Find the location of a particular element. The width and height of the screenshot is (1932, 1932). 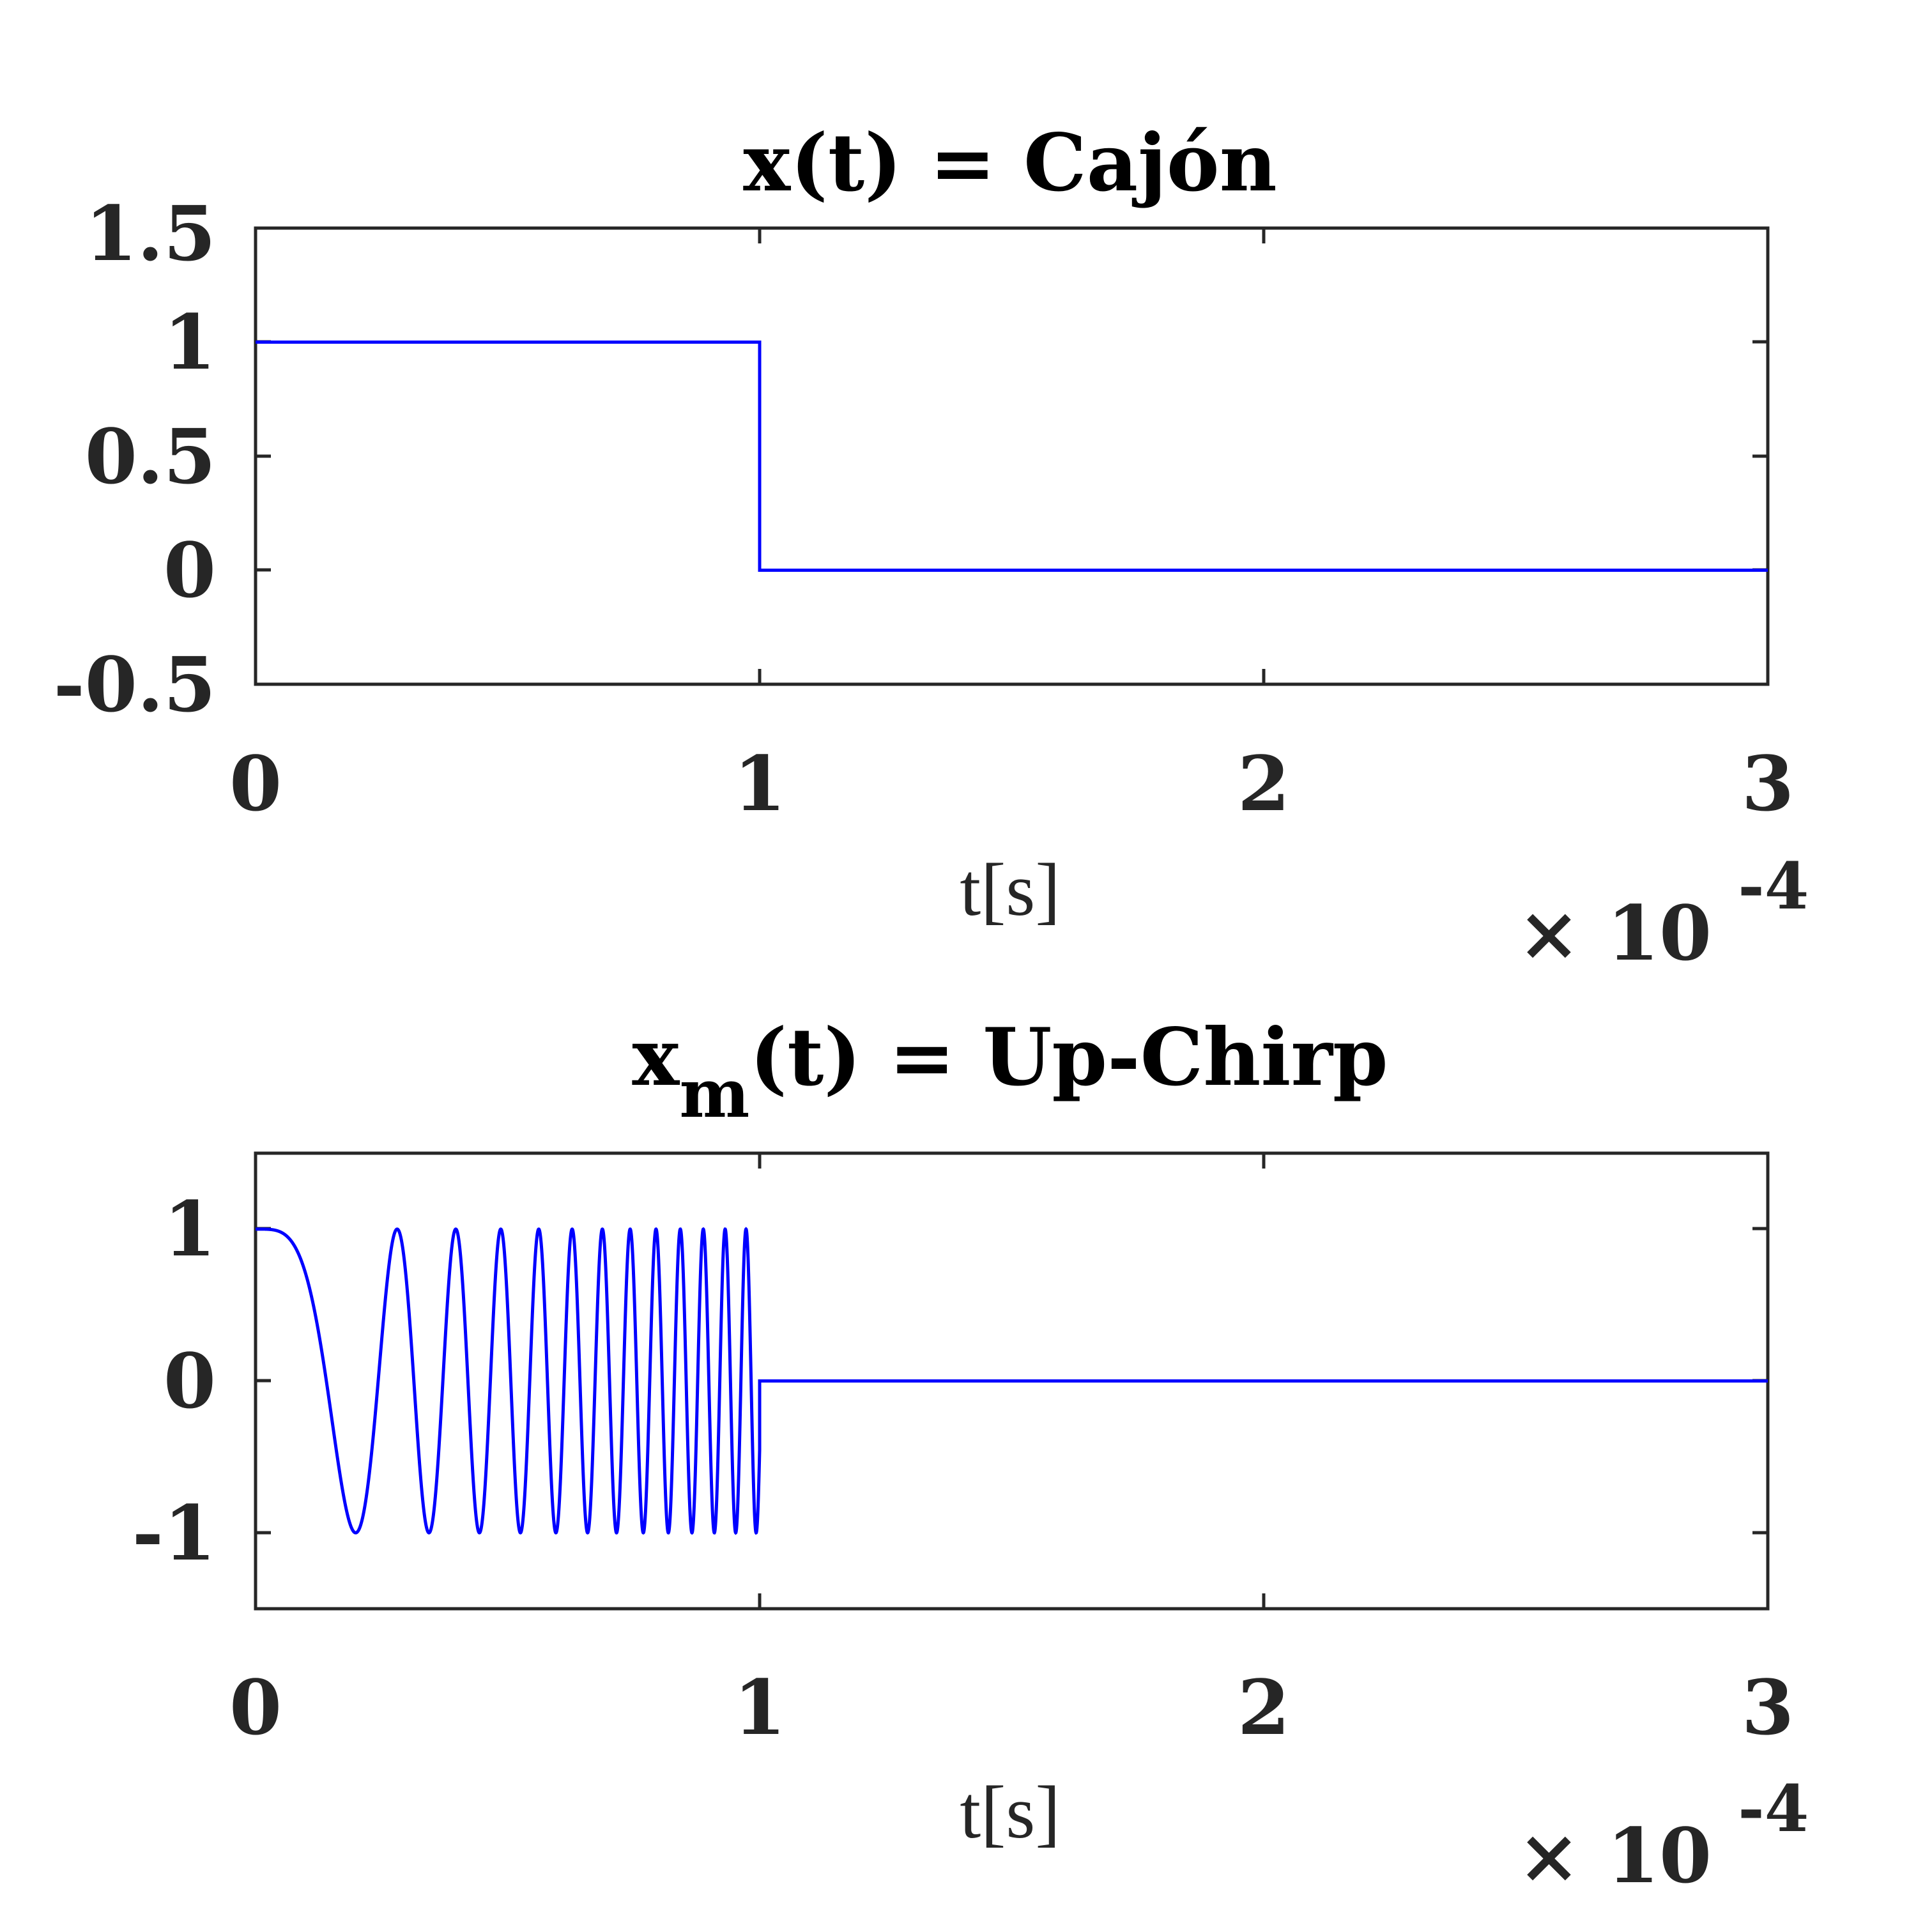

bottom-title-subscript: m is located at coordinates (714, 1093).